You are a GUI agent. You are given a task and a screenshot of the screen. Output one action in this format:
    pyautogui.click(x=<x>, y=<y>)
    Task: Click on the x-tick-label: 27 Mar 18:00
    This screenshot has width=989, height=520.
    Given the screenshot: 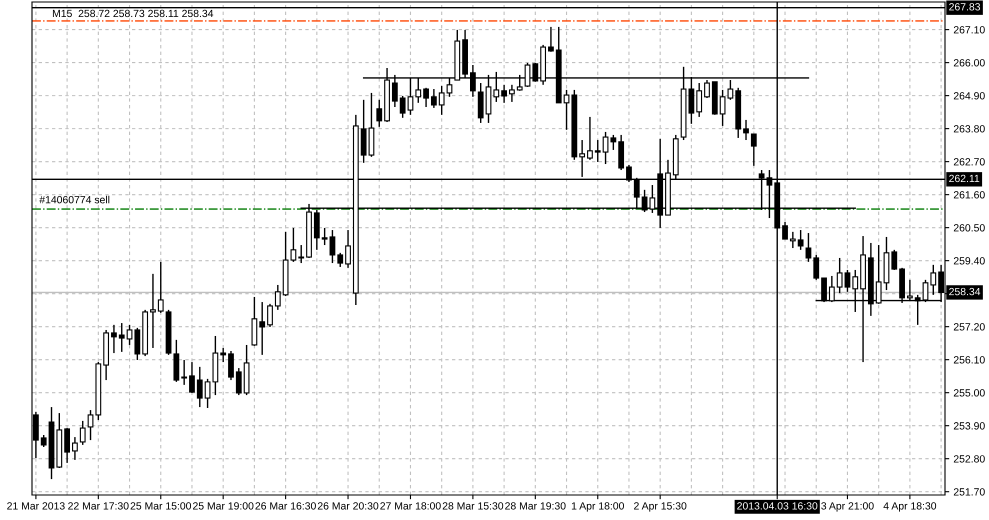 What is the action you would take?
    pyautogui.click(x=410, y=506)
    